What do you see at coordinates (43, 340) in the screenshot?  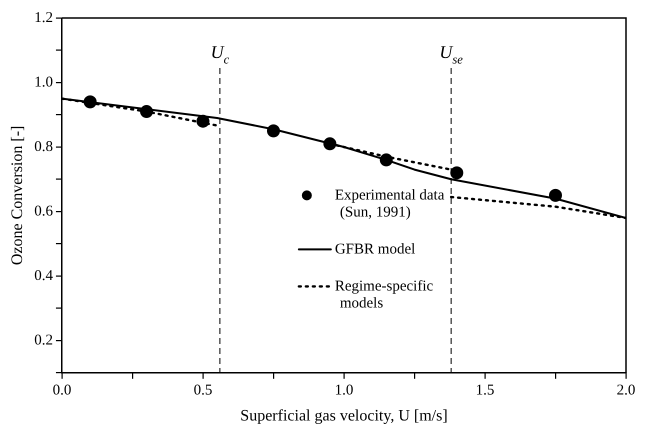 I see `y-tick-label: 0.2` at bounding box center [43, 340].